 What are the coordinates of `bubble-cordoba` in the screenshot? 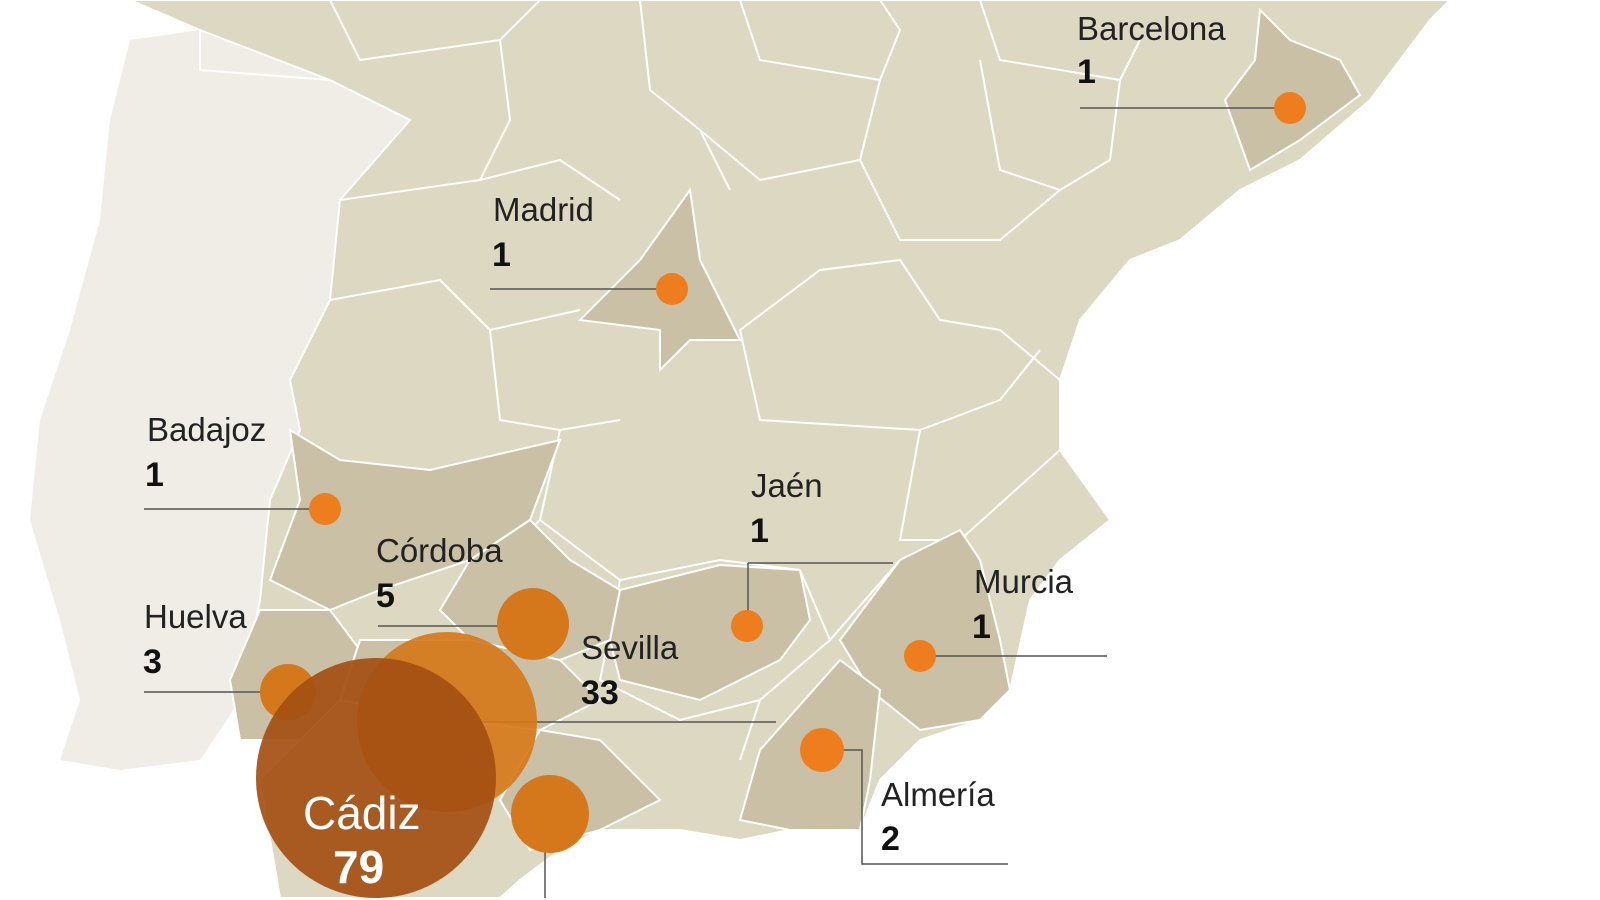 It's located at (533, 624).